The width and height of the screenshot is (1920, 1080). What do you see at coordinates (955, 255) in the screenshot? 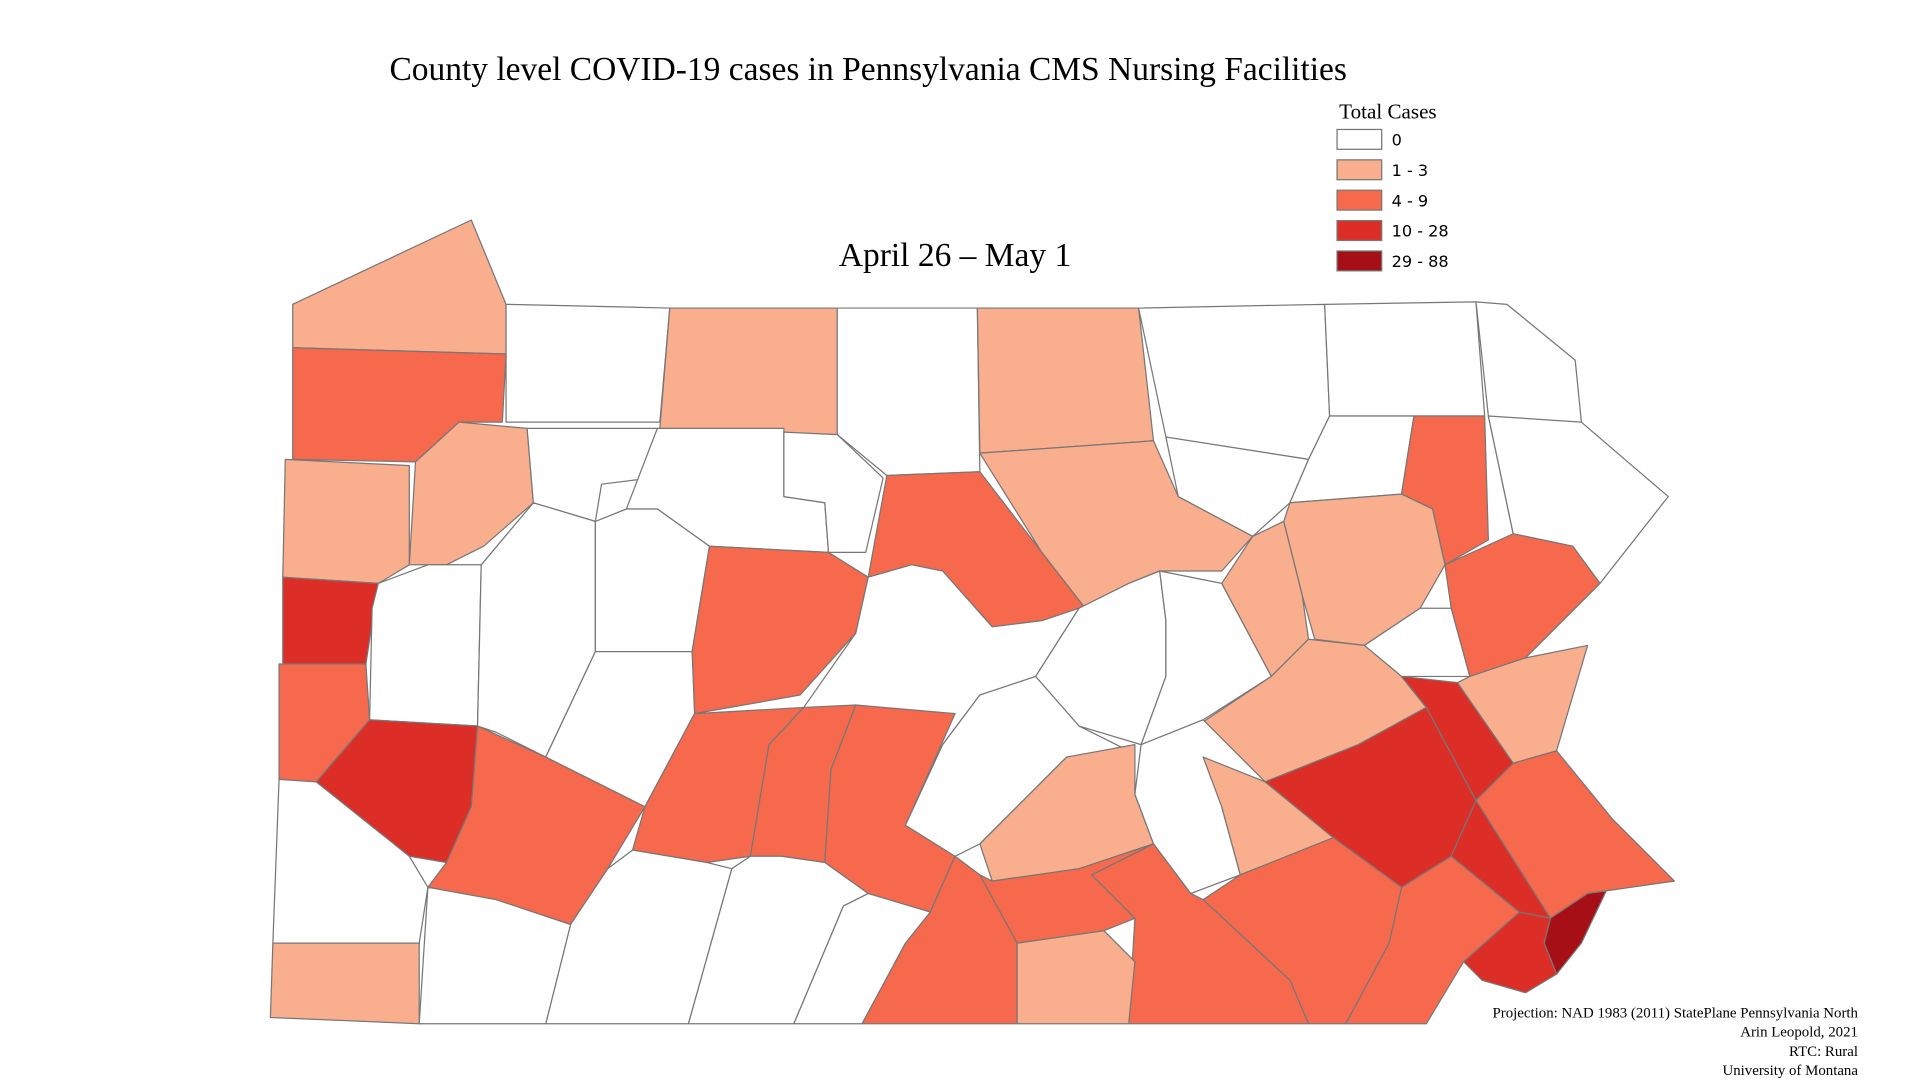
I see `map-subtitle: April 26 – May 1` at bounding box center [955, 255].